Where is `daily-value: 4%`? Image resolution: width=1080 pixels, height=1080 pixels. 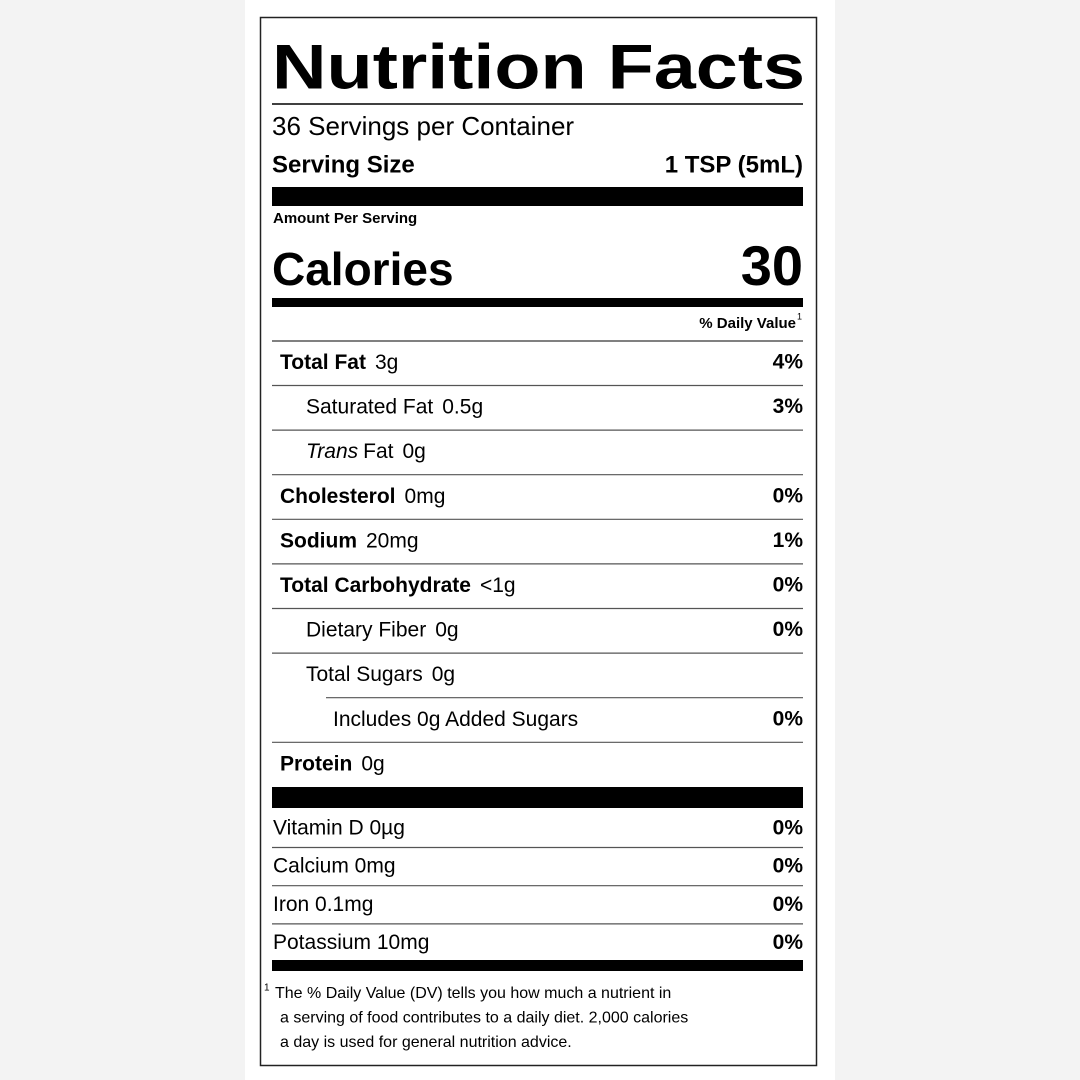
daily-value: 4% is located at coordinates (788, 362).